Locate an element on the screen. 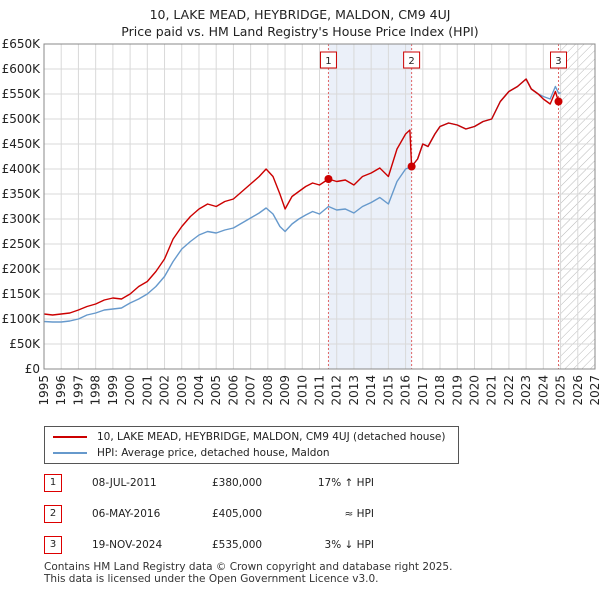  x-tick-label: 2024 is located at coordinates (543, 390).